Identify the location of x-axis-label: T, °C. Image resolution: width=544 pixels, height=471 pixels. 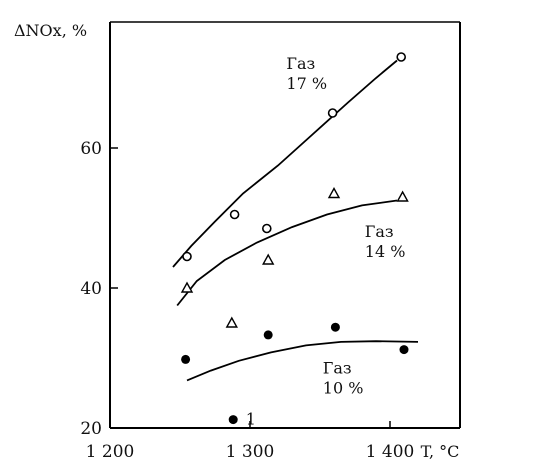
(440, 451).